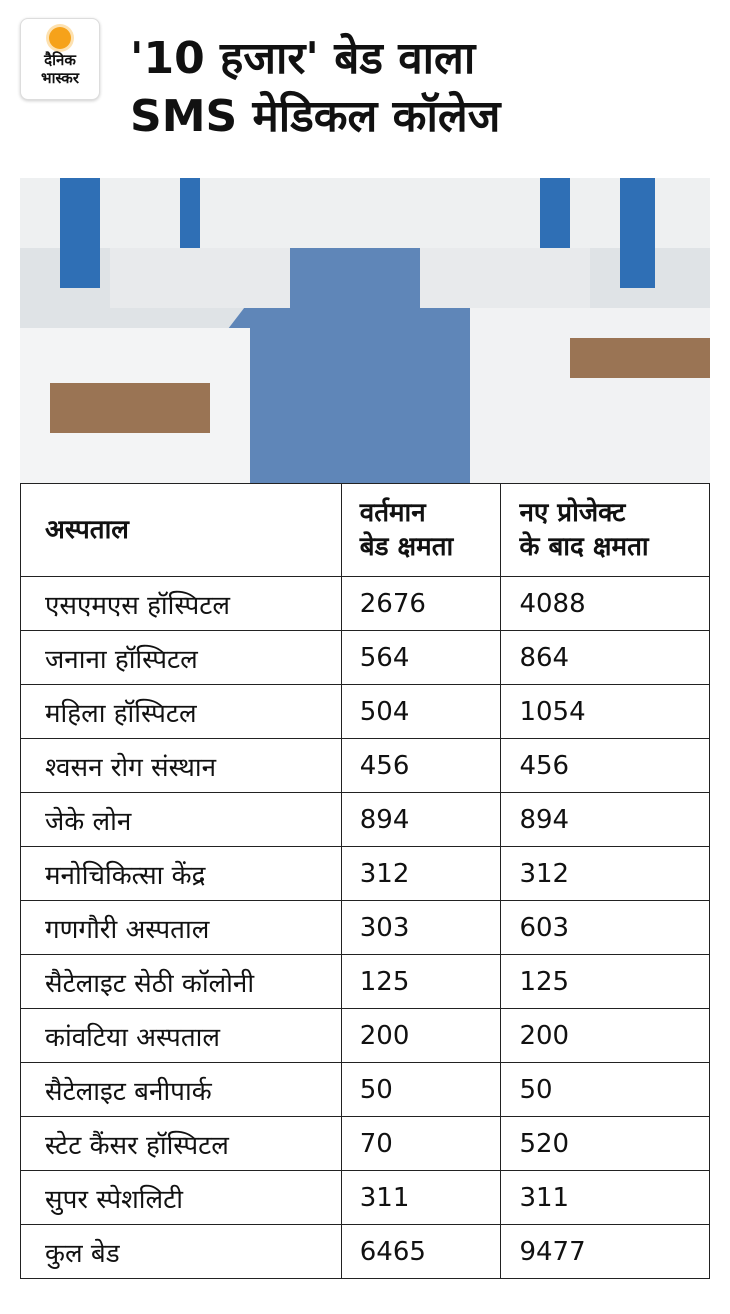 The image size is (730, 1314). I want to click on header-line: वर्तमान, so click(392, 513).